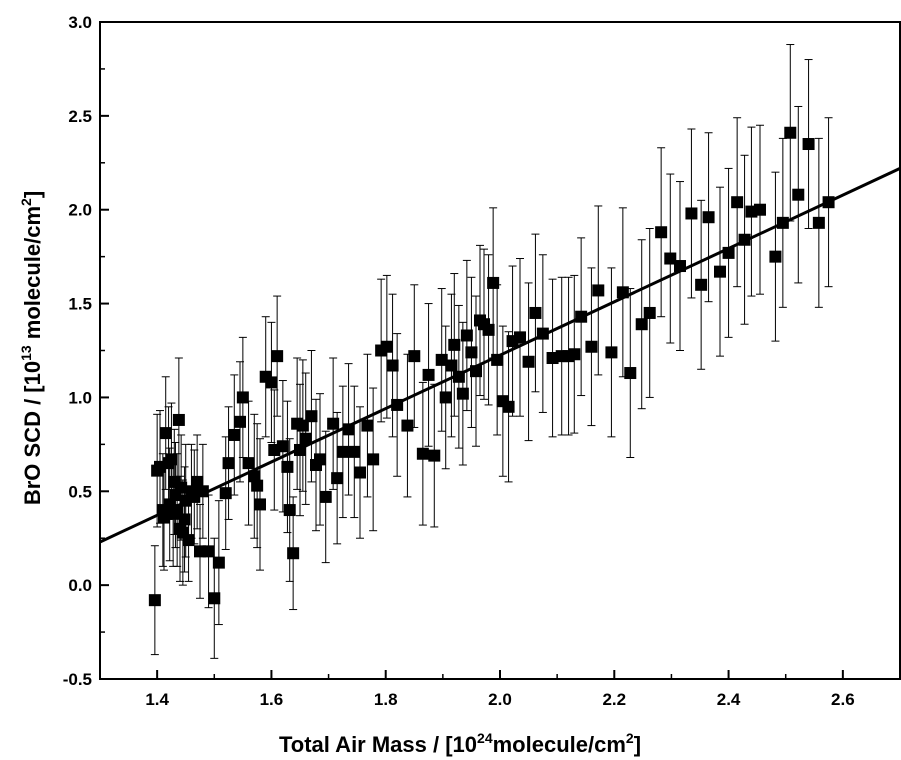 This screenshot has height=760, width=901. I want to click on y-tick-label: 1.0, so click(80, 397).